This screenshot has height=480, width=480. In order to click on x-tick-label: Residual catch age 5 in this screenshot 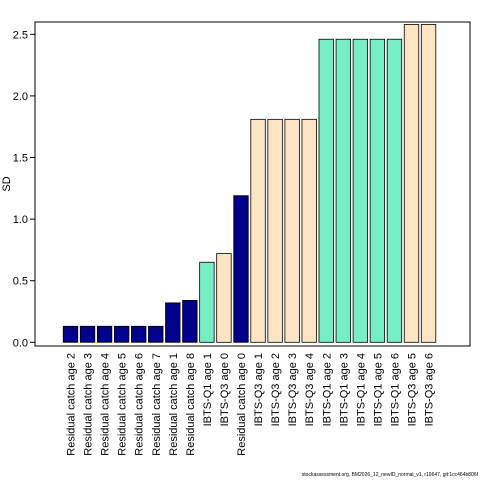, I will do `click(123, 404)`.